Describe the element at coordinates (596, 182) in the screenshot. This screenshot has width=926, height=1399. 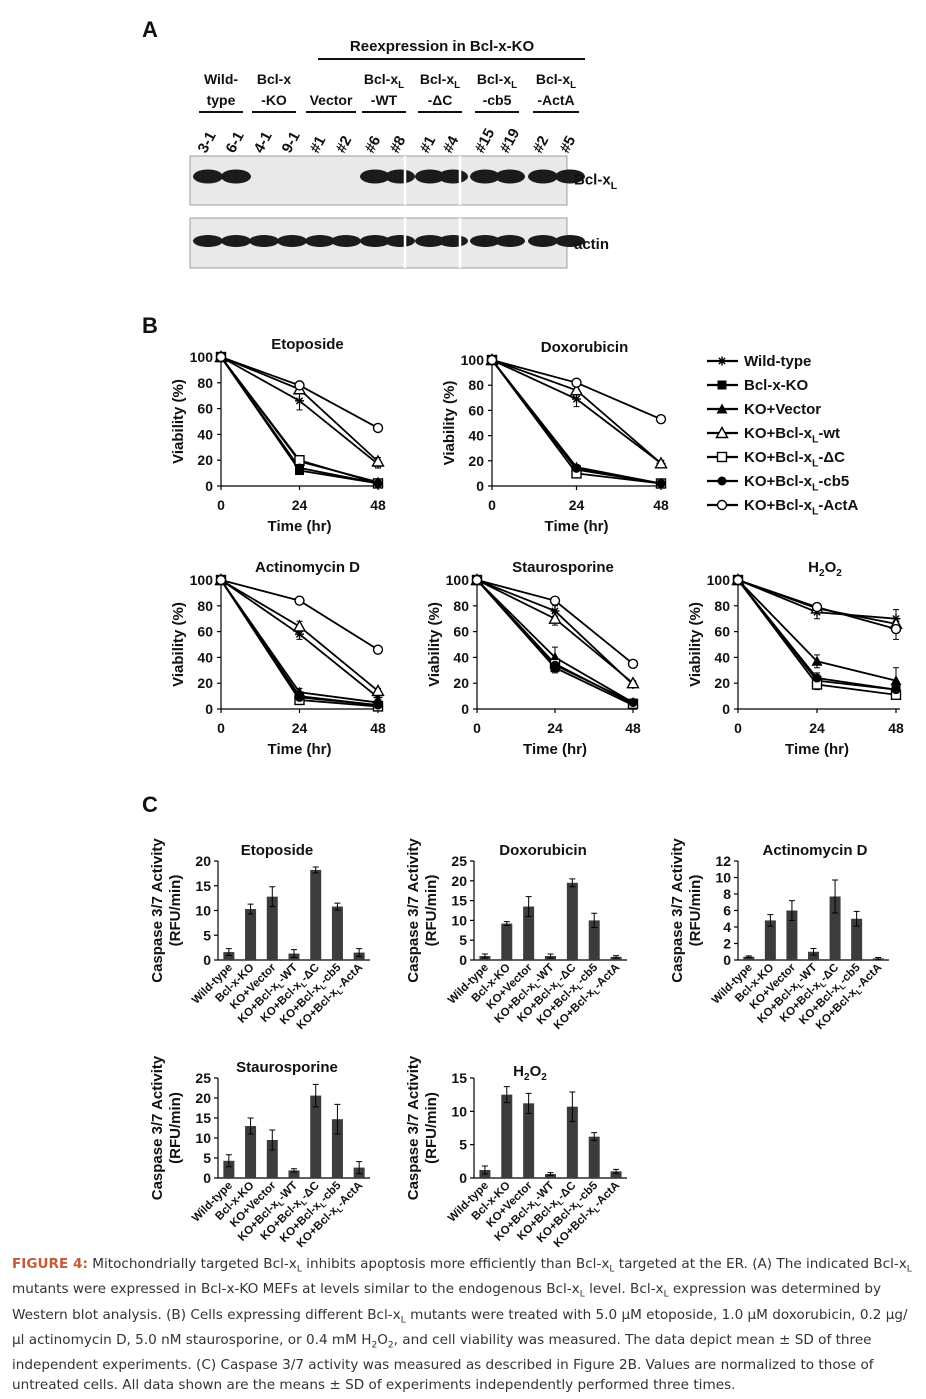
I see `blot-row-label: Bcl-xL` at that location.